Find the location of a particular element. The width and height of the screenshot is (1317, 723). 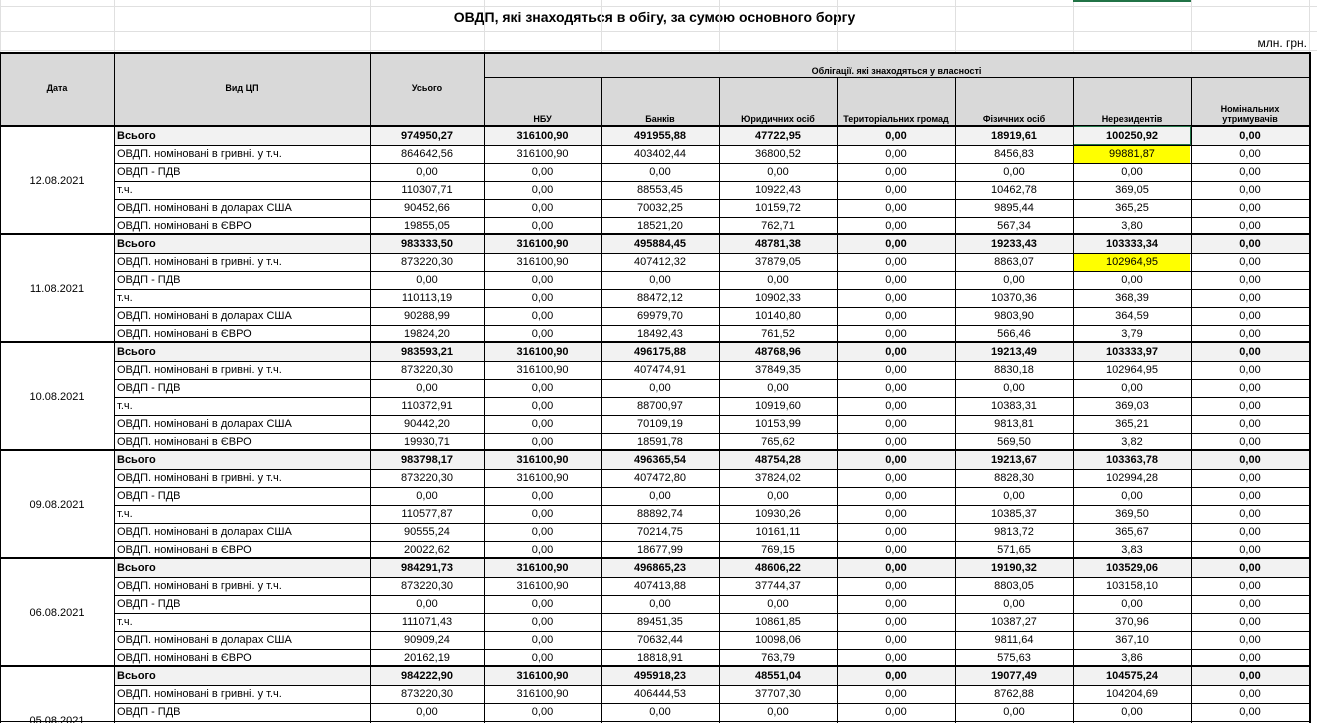

cell-value: 369,50 is located at coordinates (1132, 514).